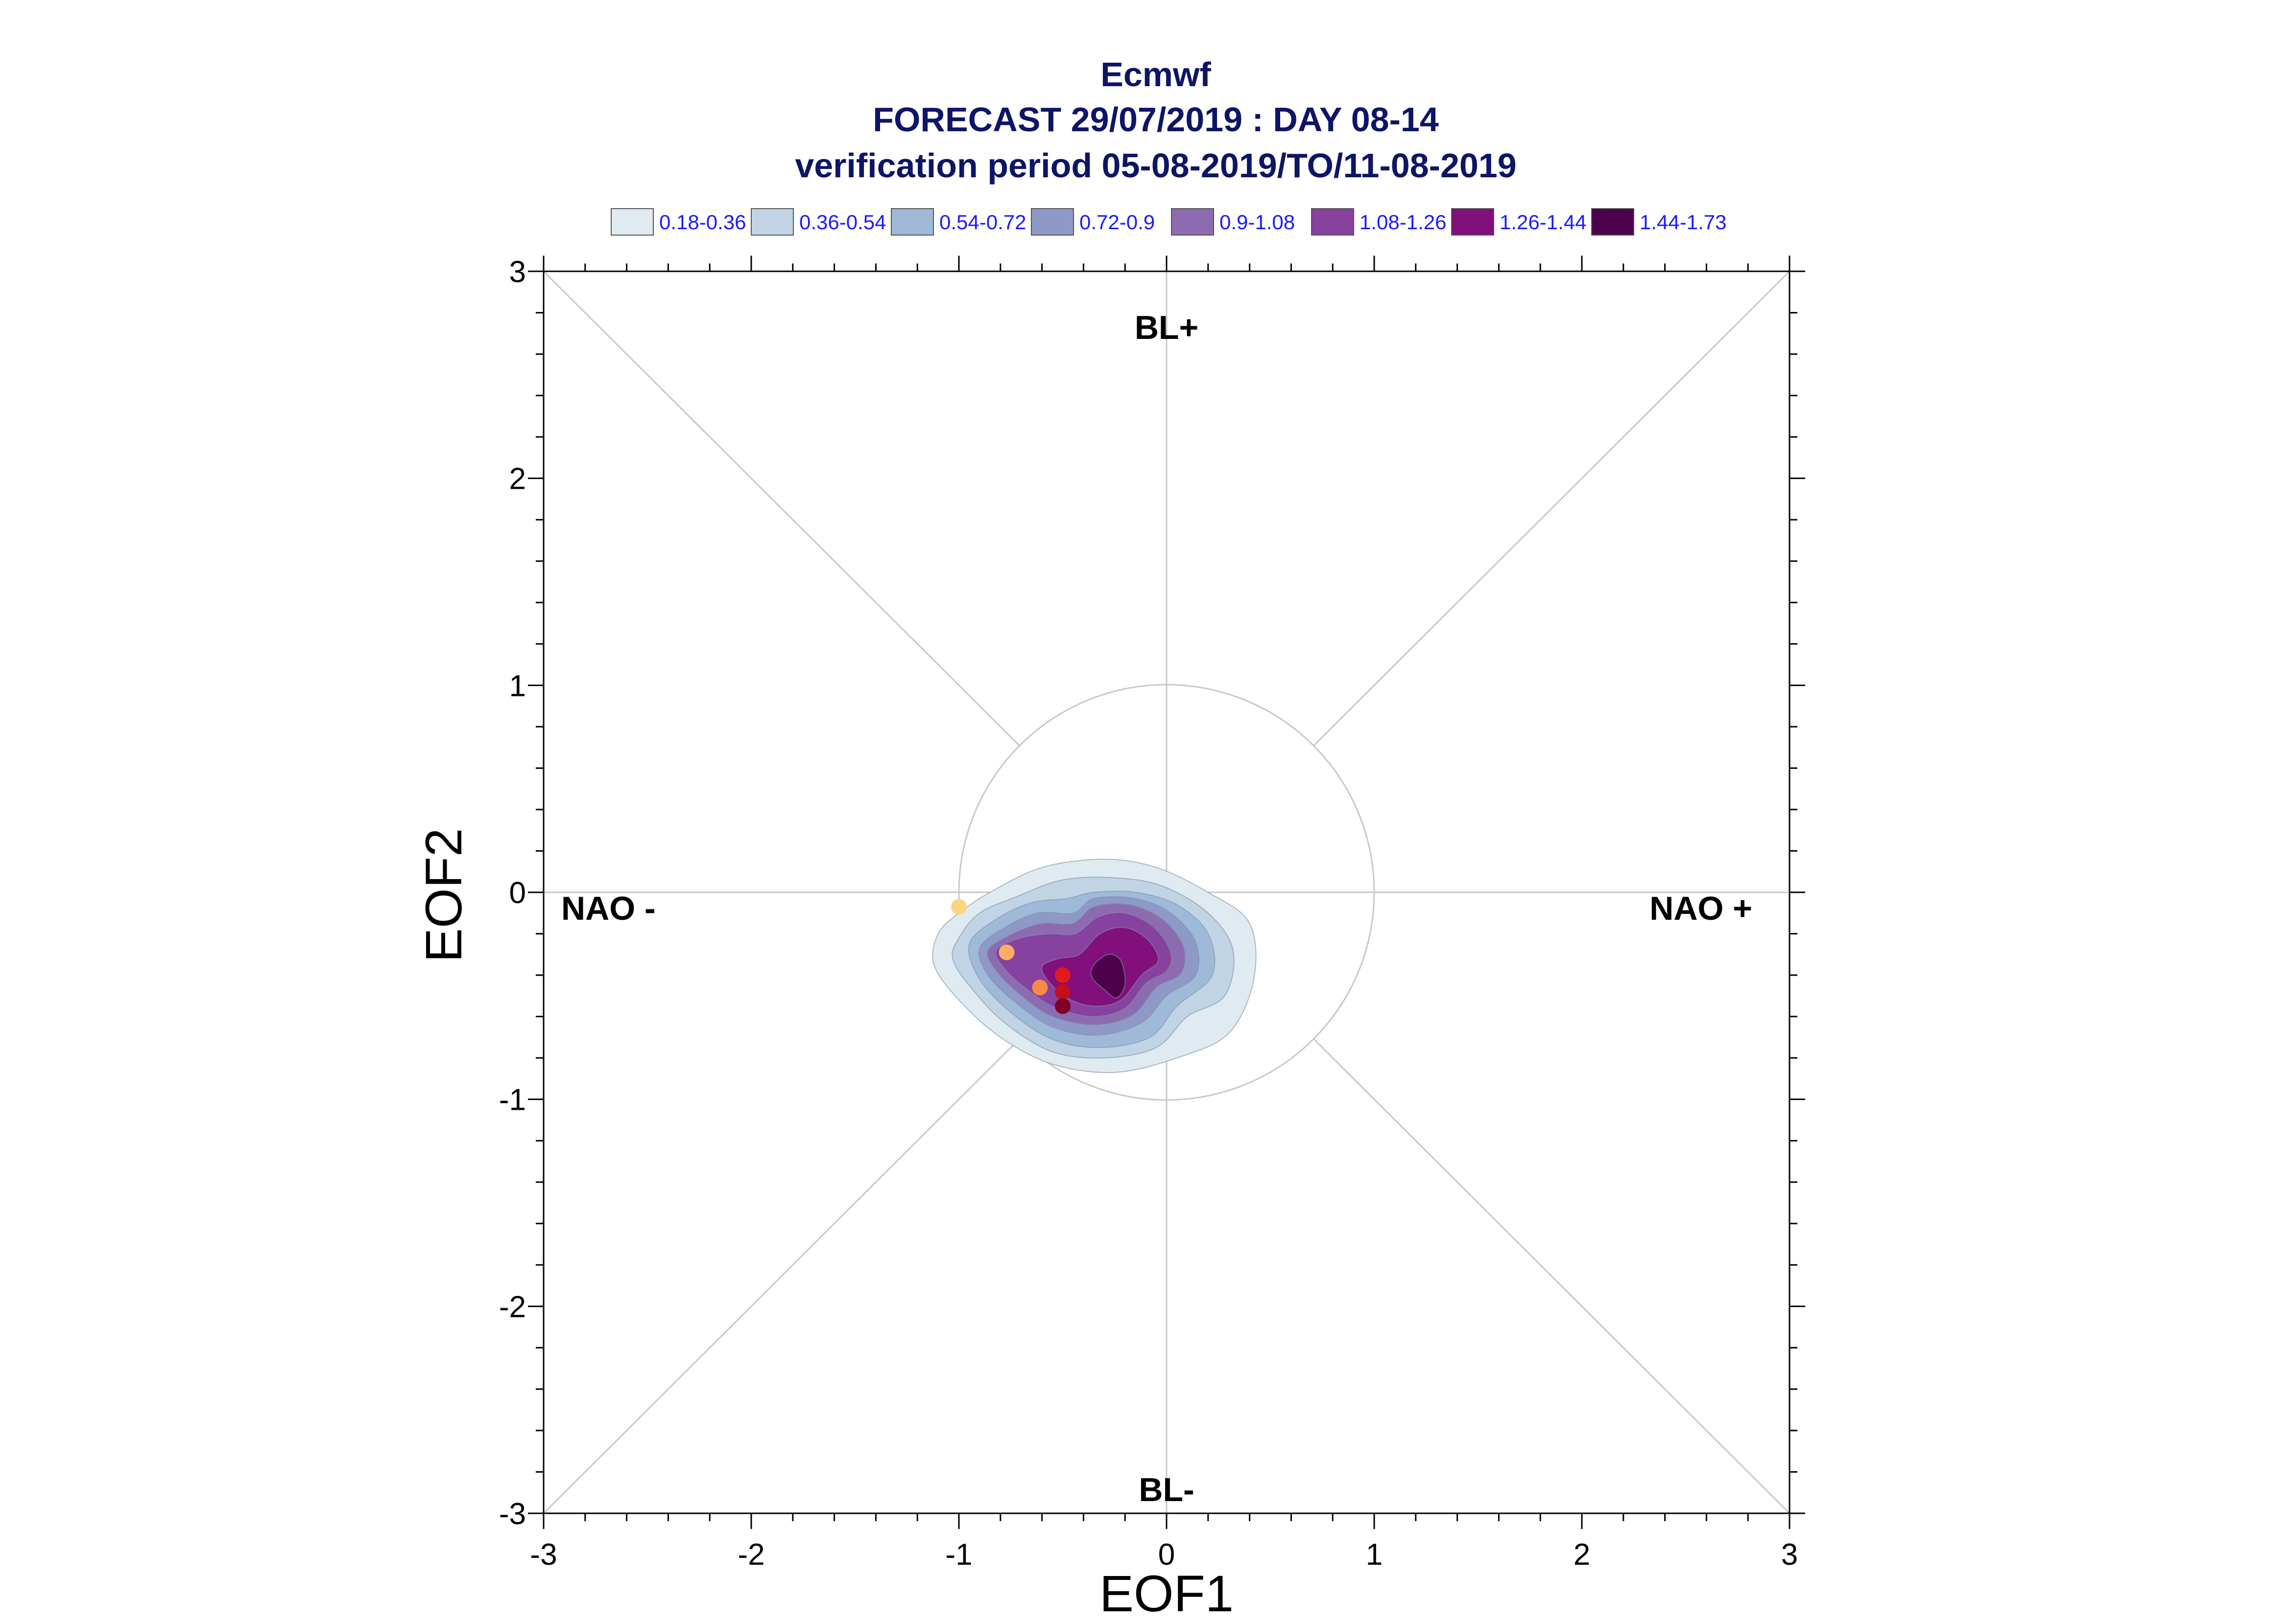 This screenshot has height=1624, width=2291. Describe the element at coordinates (517, 479) in the screenshot. I see `y-tick-label: 2` at that location.